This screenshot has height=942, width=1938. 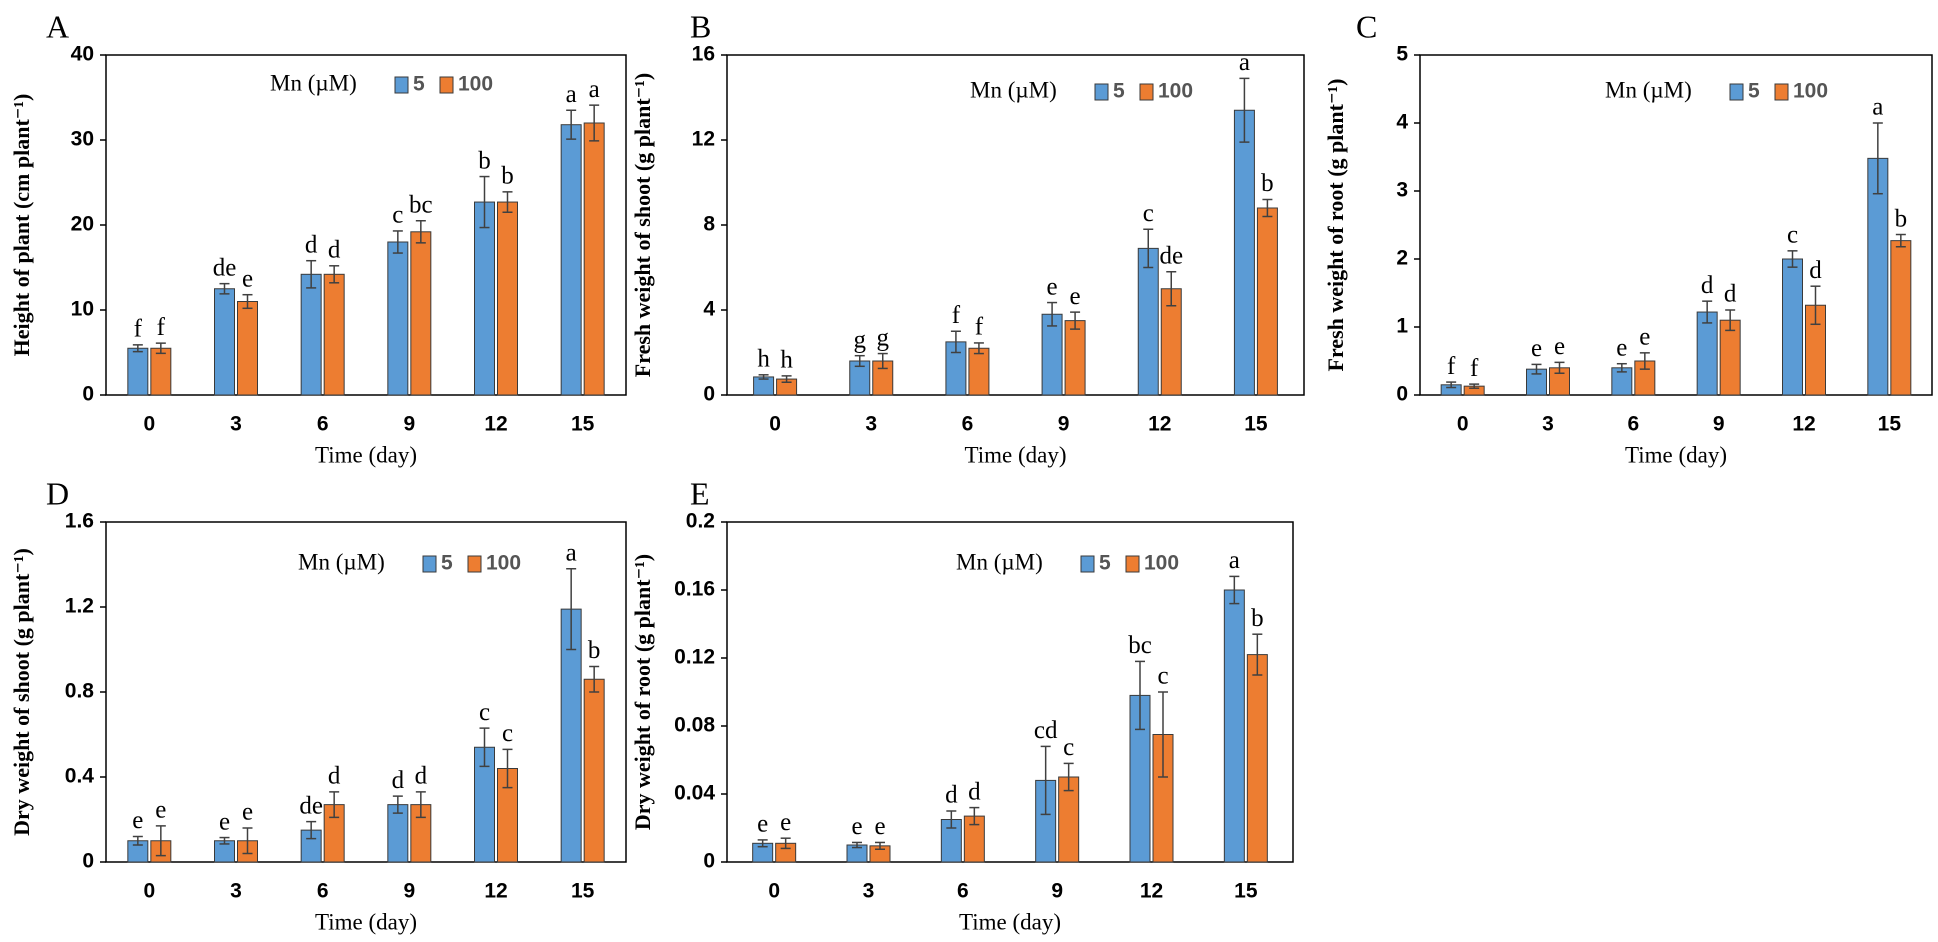 What do you see at coordinates (700, 26) in the screenshot?
I see `panel-letter: B` at bounding box center [700, 26].